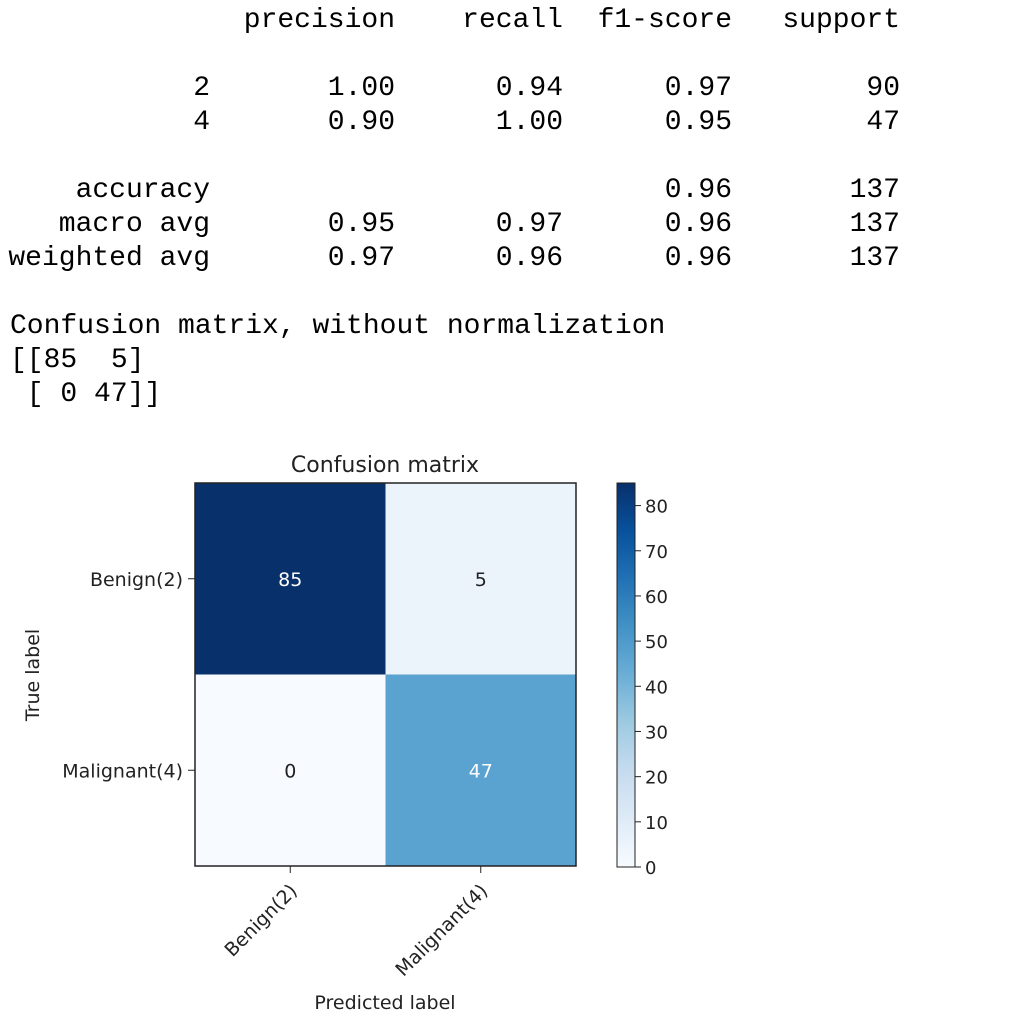 Image resolution: width=1028 pixels, height=1036 pixels. What do you see at coordinates (656, 778) in the screenshot?
I see `colorbar-tick-label: 20` at bounding box center [656, 778].